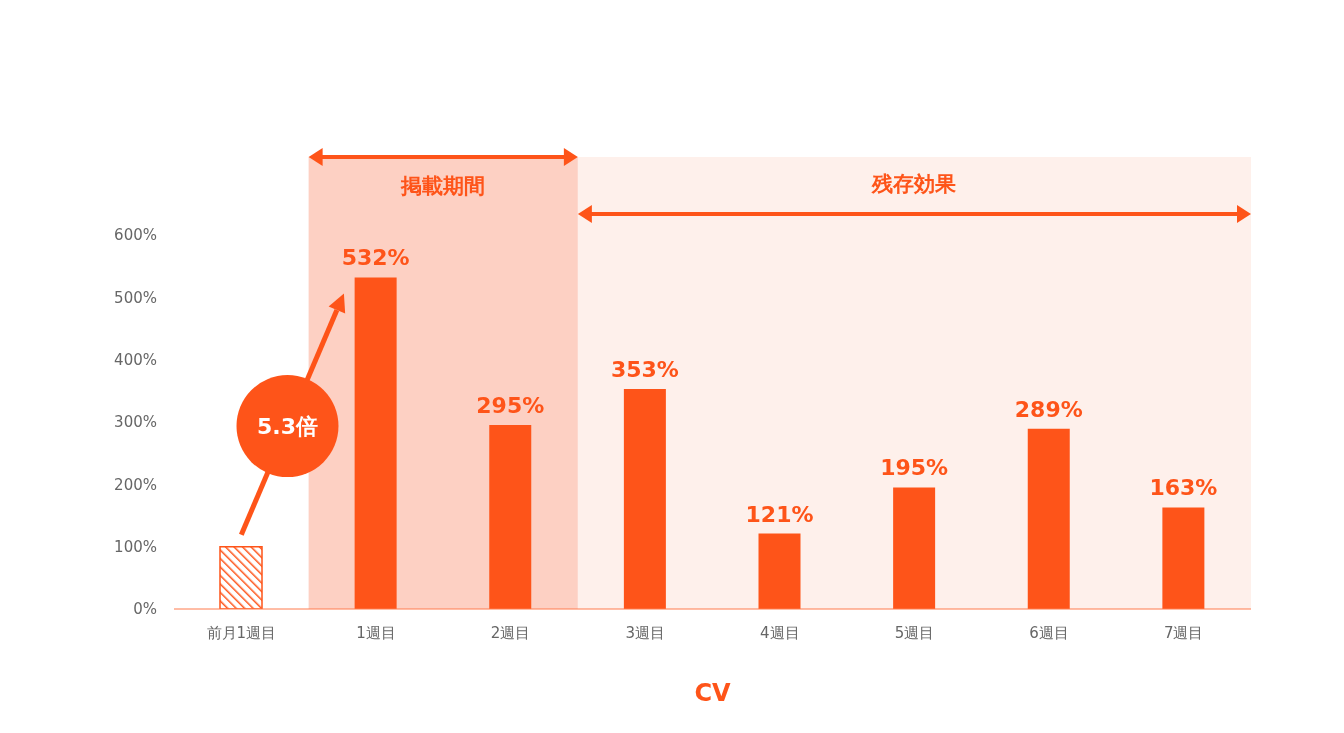 The height and width of the screenshot is (733, 1344). Describe the element at coordinates (713, 693) in the screenshot. I see `x-axis-title: CV` at that location.